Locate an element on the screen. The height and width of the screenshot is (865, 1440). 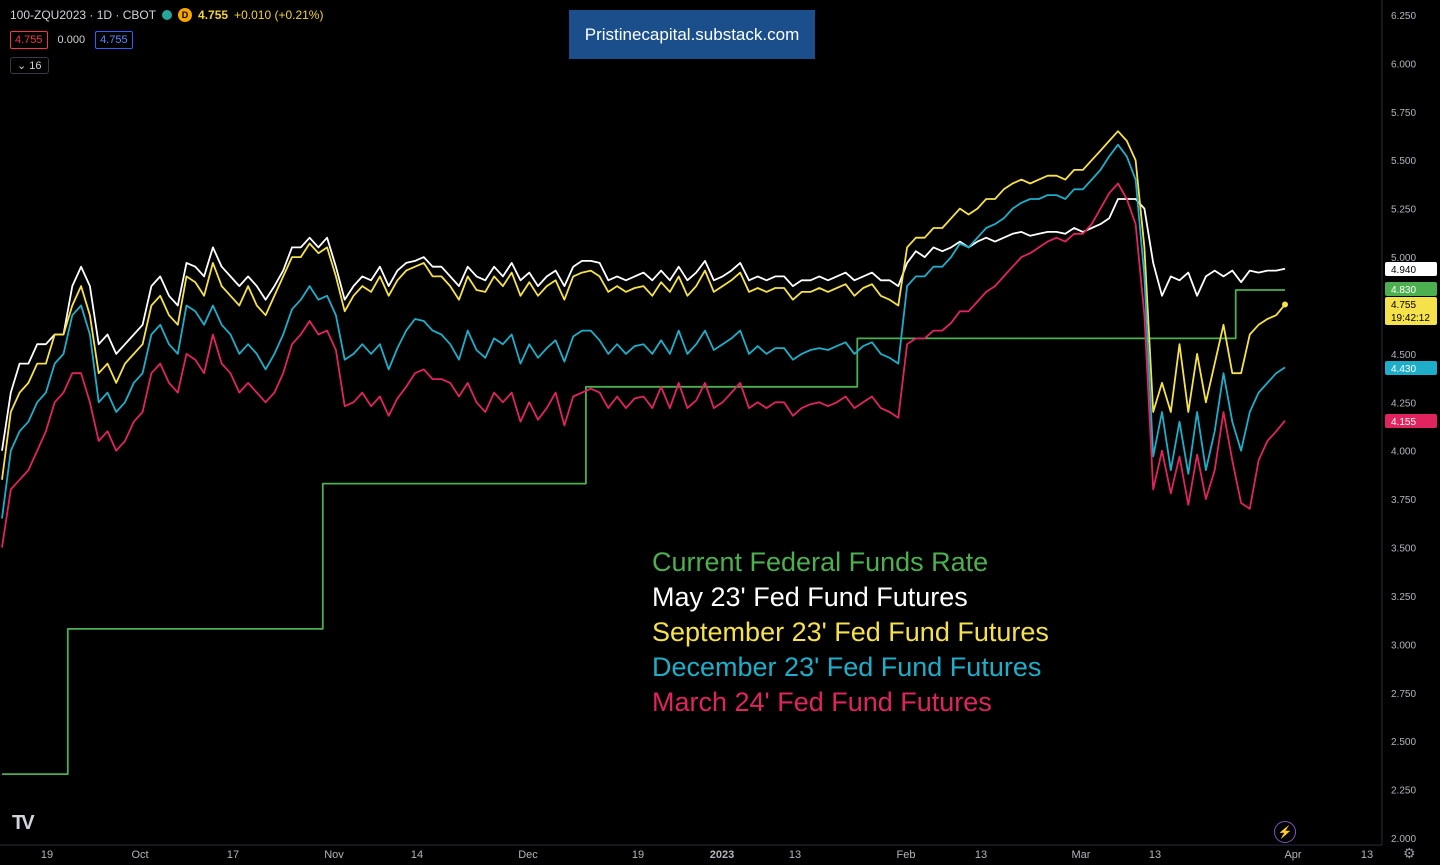
x-tick-label: 14 is located at coordinates (417, 855).